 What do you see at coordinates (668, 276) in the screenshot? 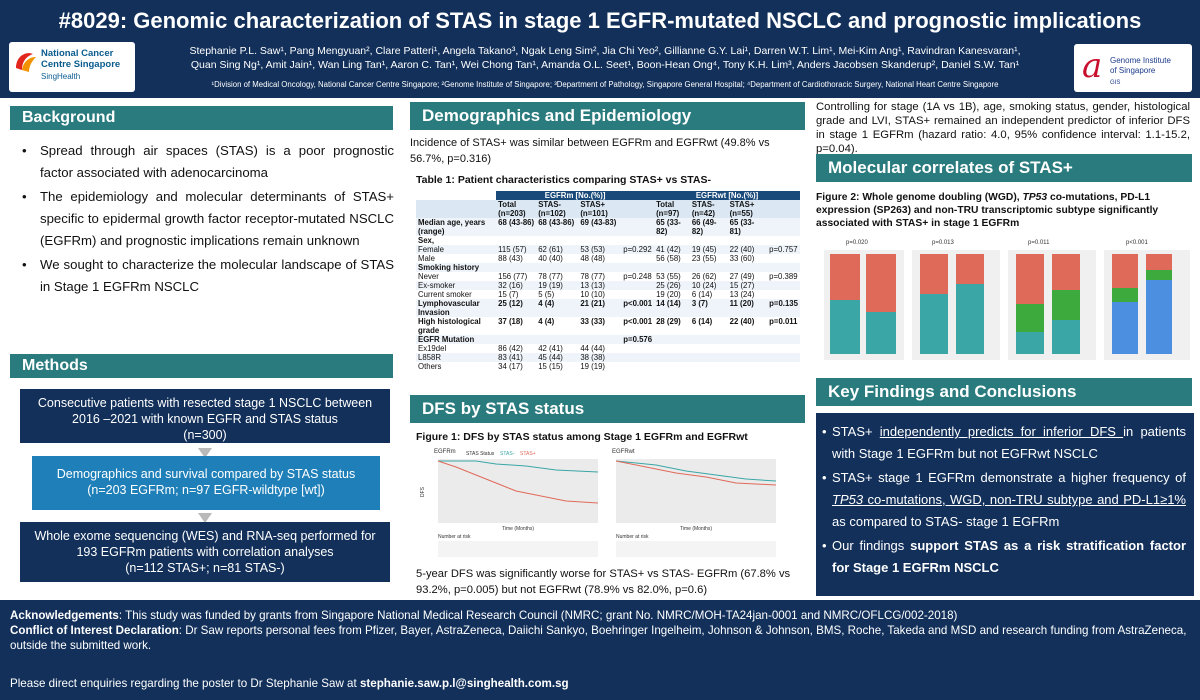
I see `table-cell: 53 (55)` at bounding box center [668, 276].